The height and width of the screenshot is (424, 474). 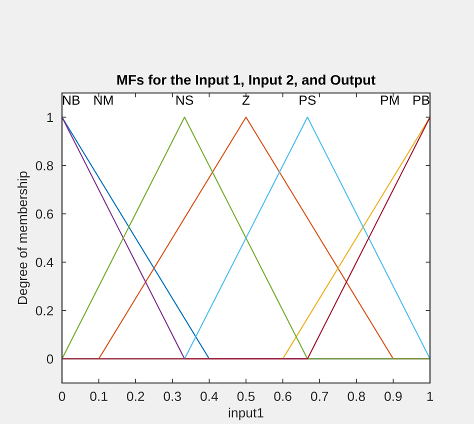 I want to click on y-axis-title: Degree of membership, so click(x=23, y=237).